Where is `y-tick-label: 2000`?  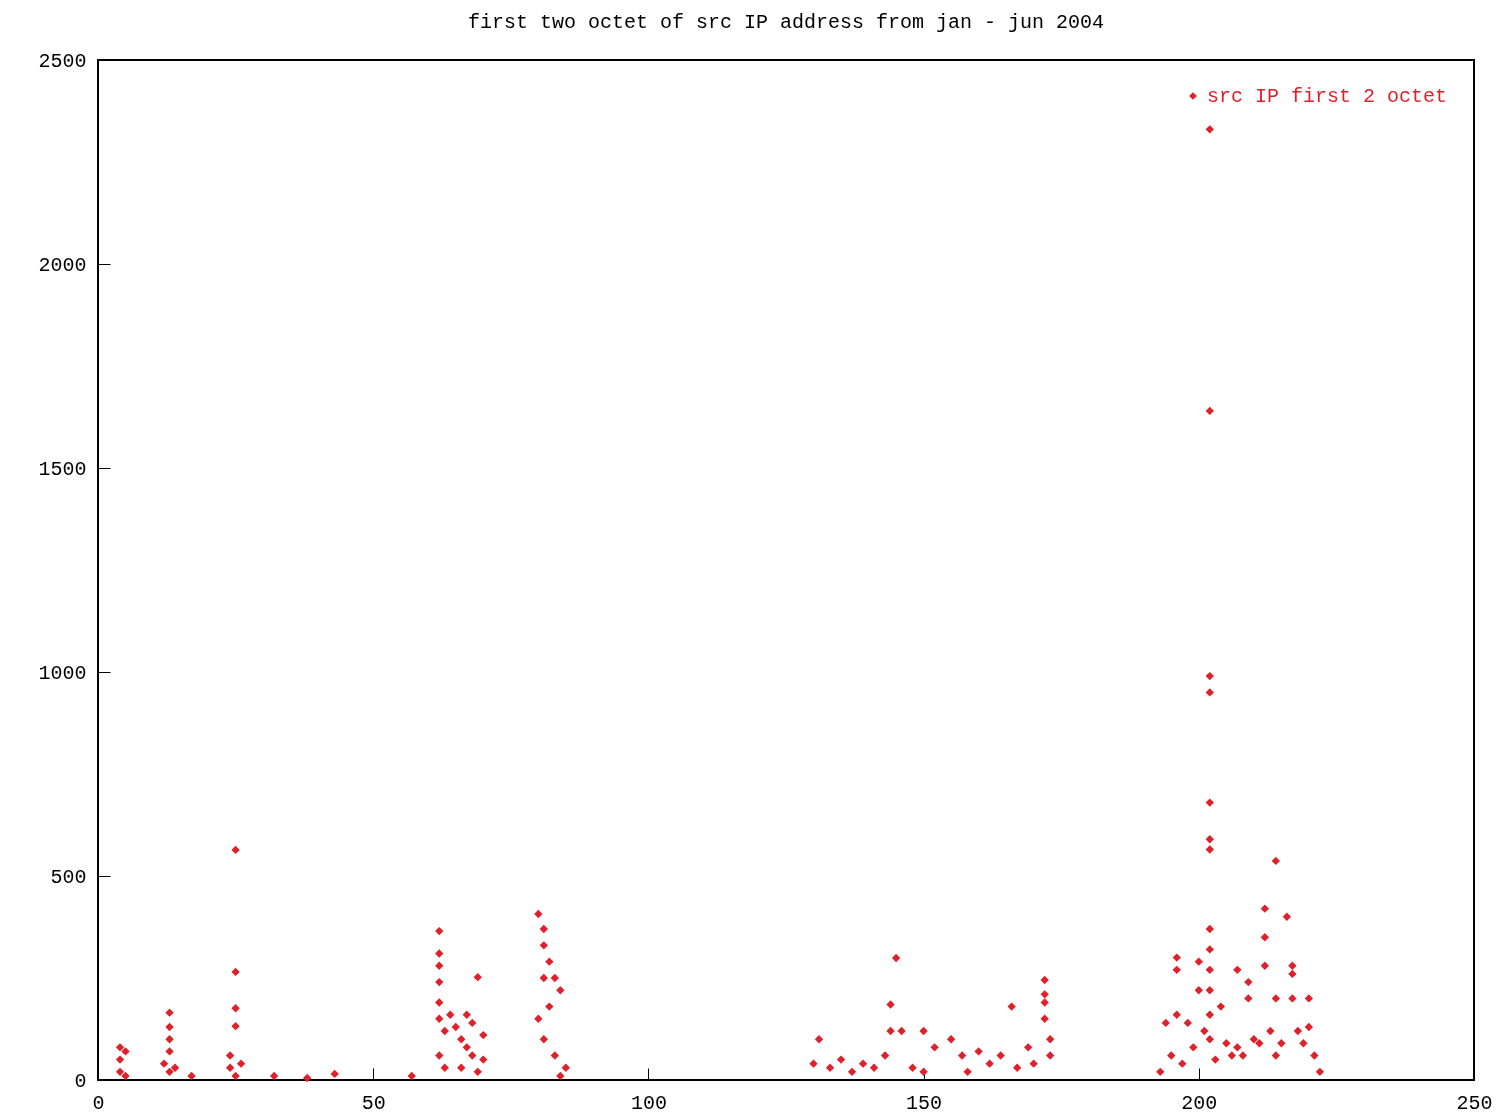
y-tick-label: 2000 is located at coordinates (62, 265).